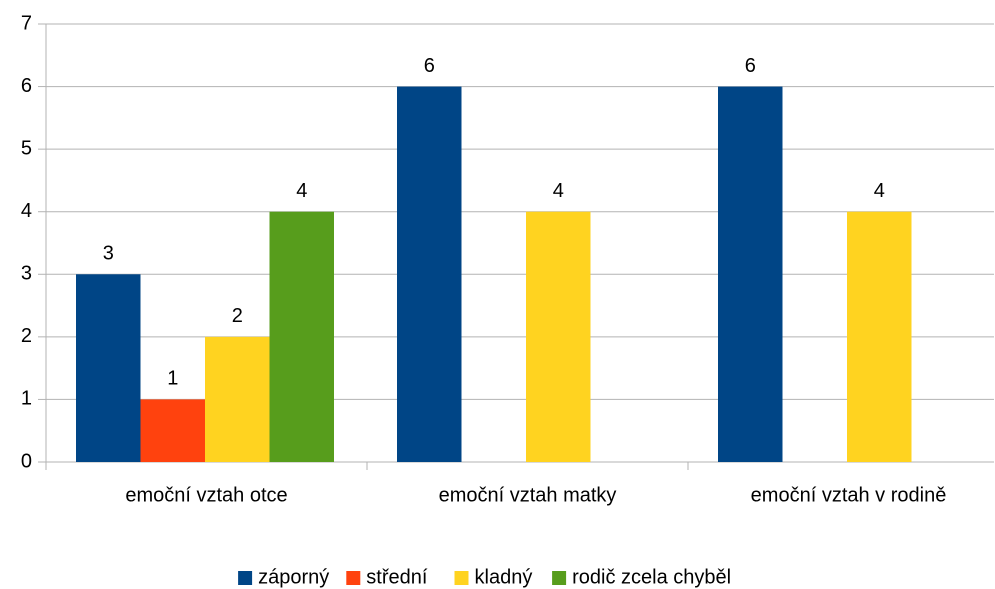 The image size is (995, 589). I want to click on y-tick-label: 0, so click(26, 461).